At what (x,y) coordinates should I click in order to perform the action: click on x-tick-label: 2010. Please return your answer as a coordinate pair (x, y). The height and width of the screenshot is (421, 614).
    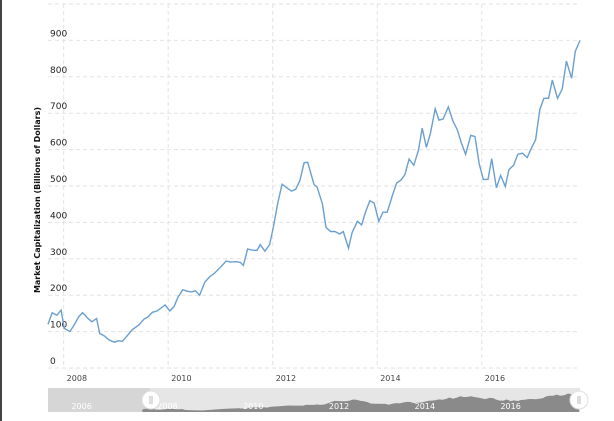
    Looking at the image, I should click on (181, 378).